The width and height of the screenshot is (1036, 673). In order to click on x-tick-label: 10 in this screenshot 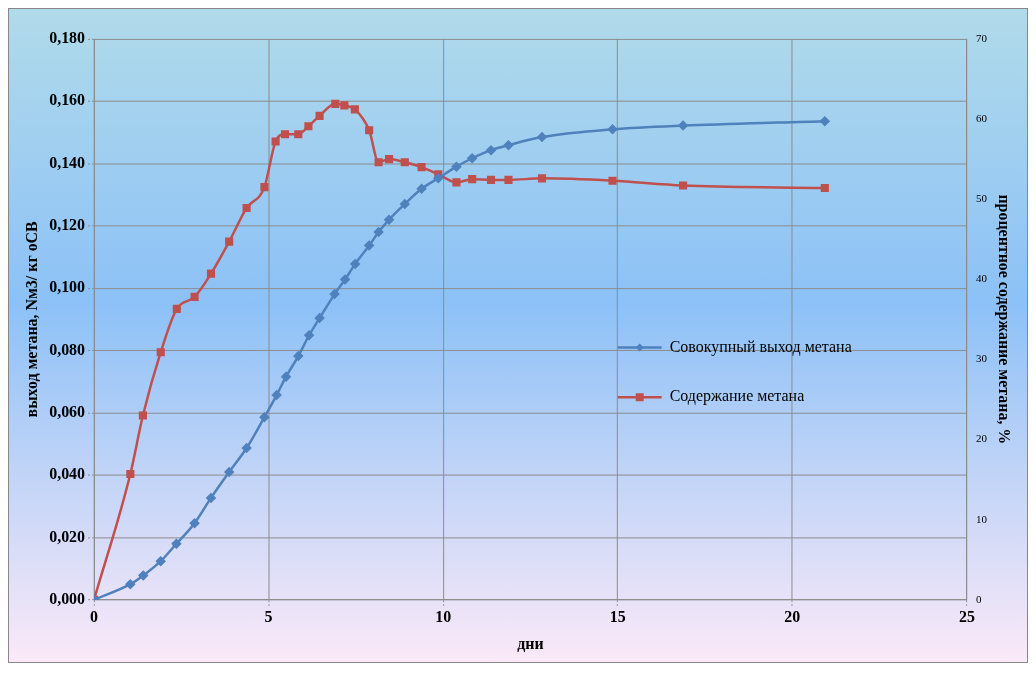, I will do `click(443, 617)`.